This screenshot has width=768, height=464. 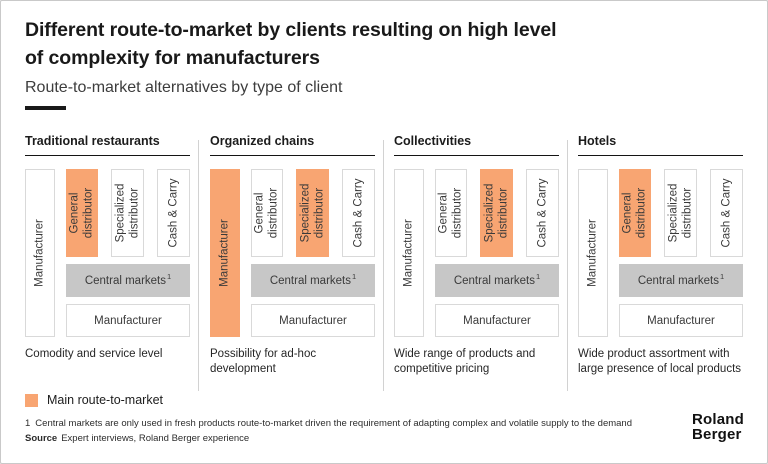 I want to click on roland-berger-logo: Roland Berger, so click(x=718, y=427).